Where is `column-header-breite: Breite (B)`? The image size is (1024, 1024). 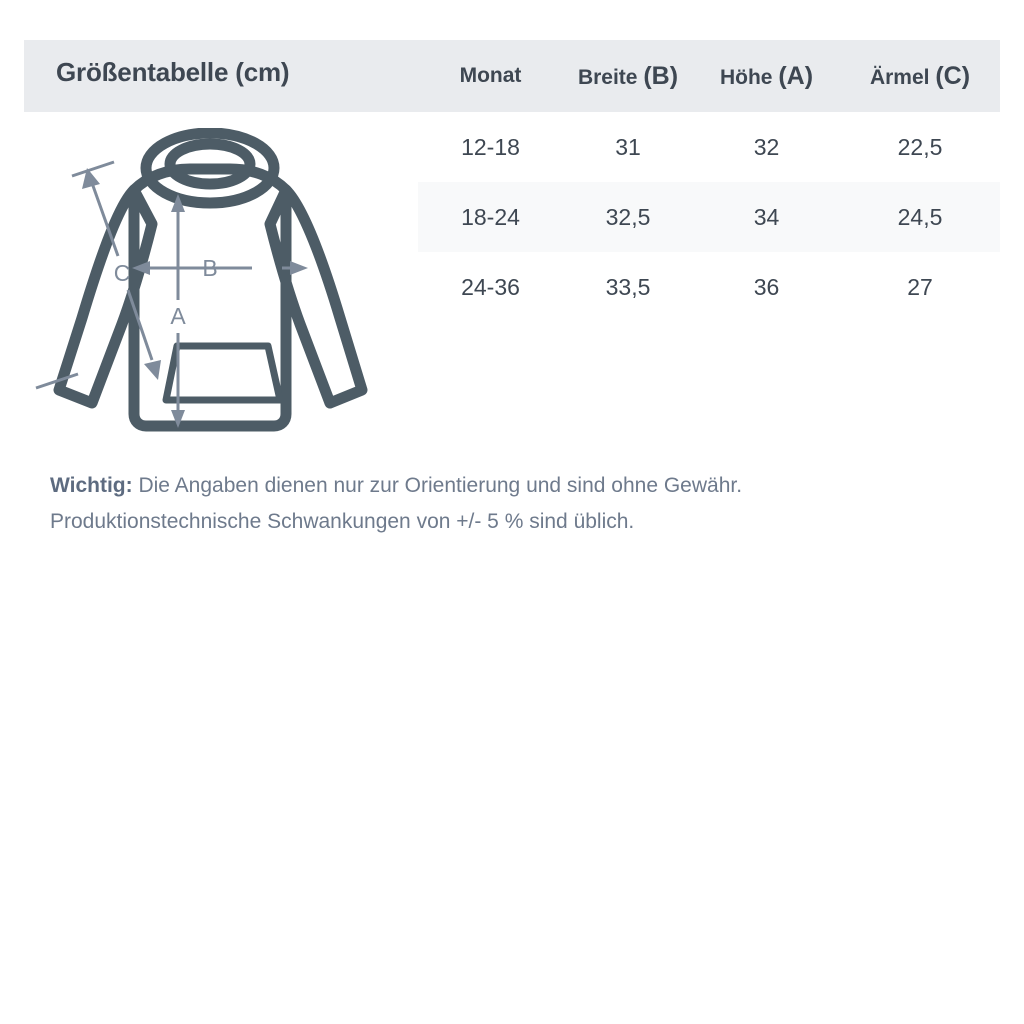 column-header-breite: Breite (B) is located at coordinates (628, 76).